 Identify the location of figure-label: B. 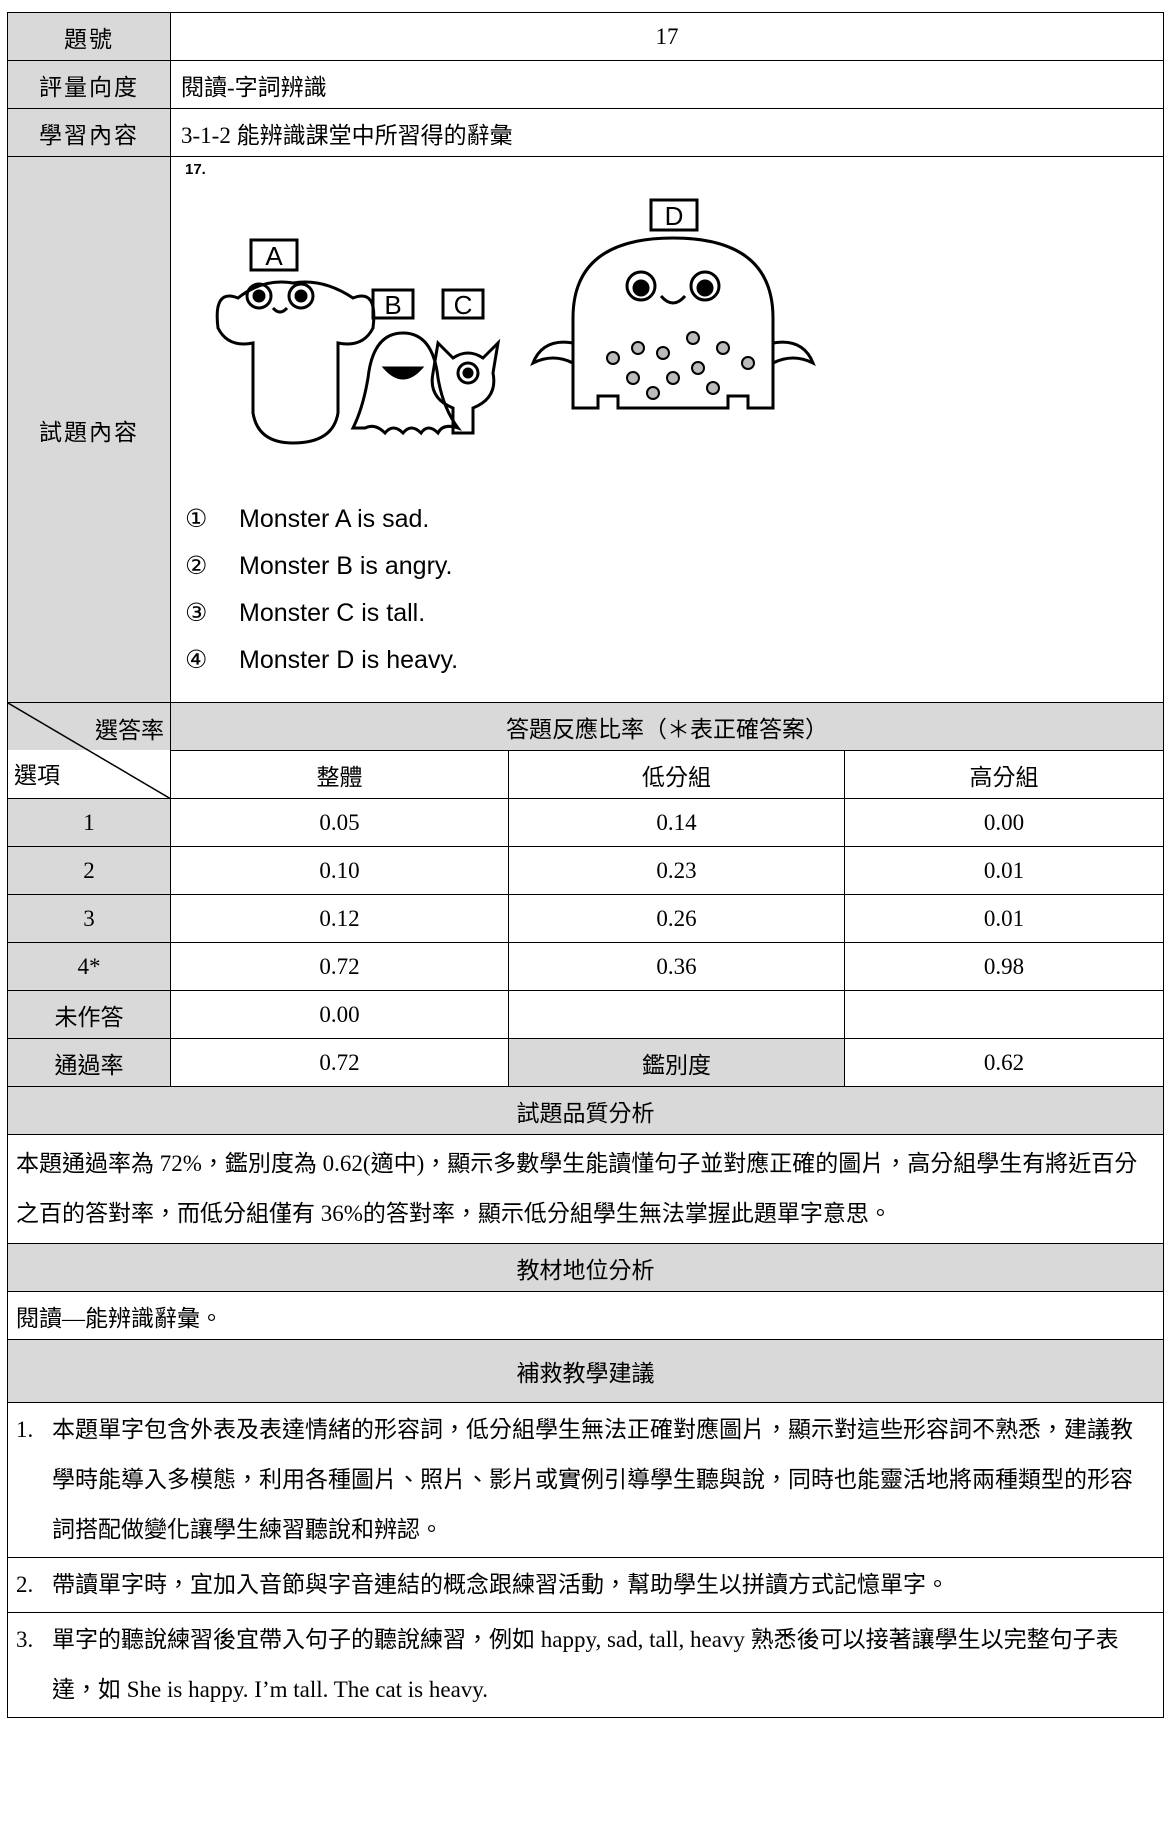
(392, 305).